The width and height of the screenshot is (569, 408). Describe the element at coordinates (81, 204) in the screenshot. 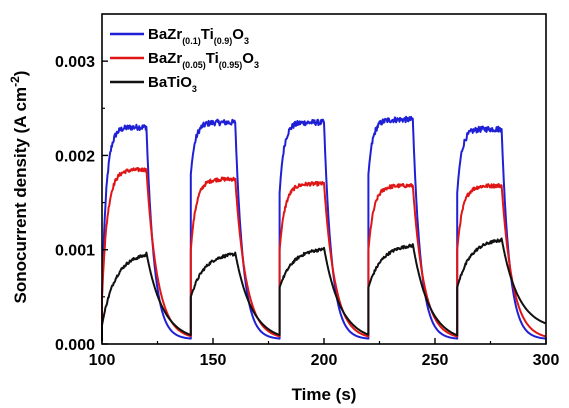

I see `y-axis: 0.000 0.001 0.002 0.003` at that location.